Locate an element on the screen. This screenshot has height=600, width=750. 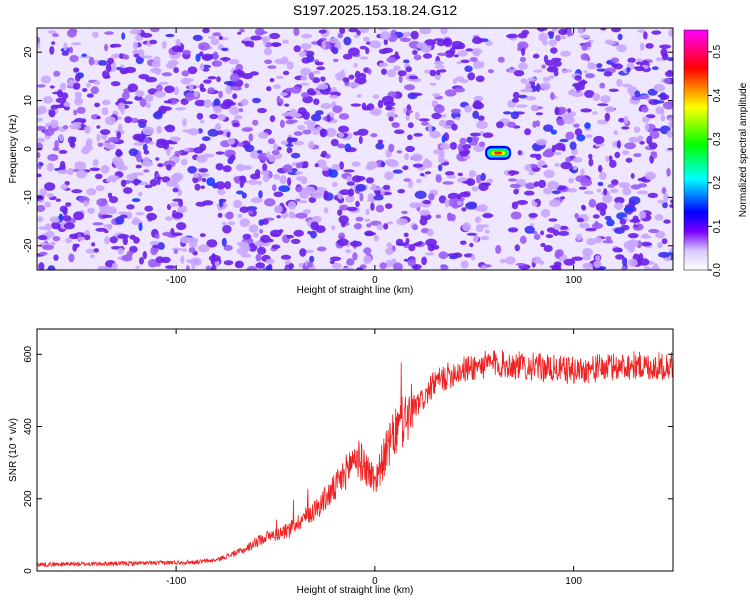
colorbar-tick-label: 0.3 is located at coordinates (717, 139).